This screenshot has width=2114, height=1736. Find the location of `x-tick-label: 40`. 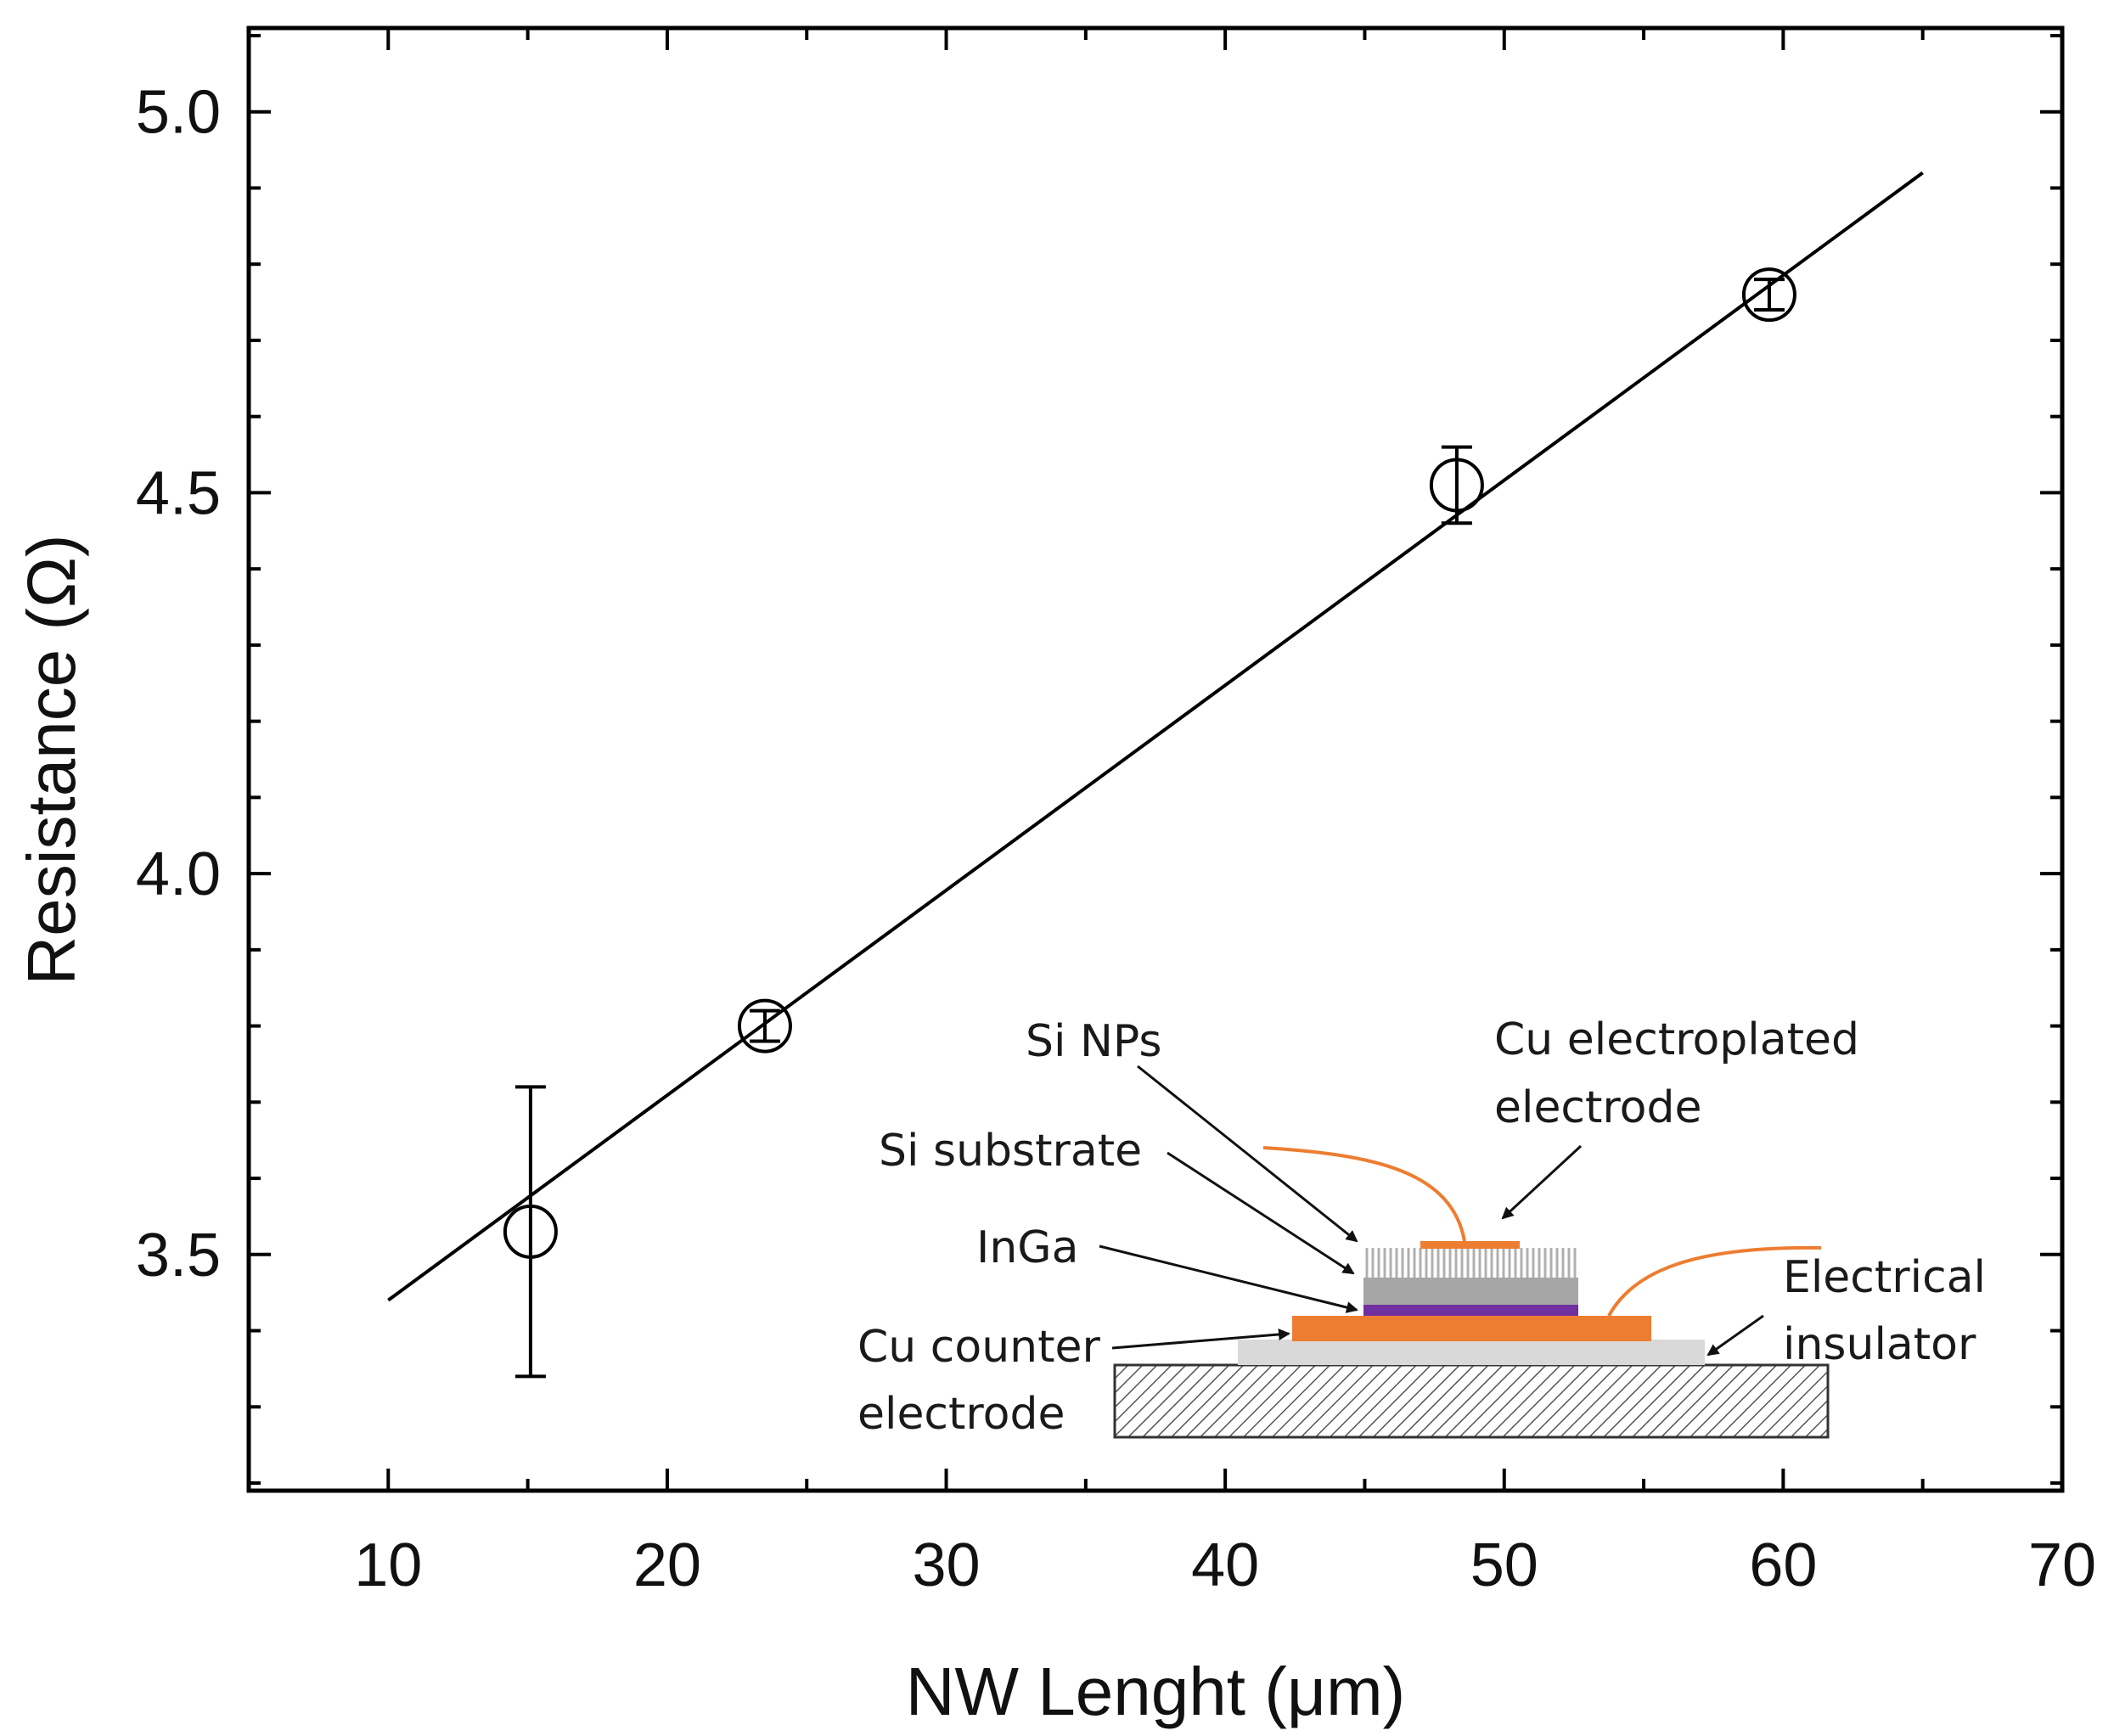

x-tick-label: 40 is located at coordinates (1225, 1565).